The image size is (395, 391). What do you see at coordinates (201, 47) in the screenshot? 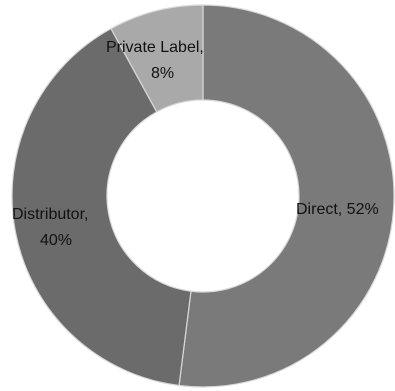
I see `slice-label-private-label-sep: ,` at bounding box center [201, 47].